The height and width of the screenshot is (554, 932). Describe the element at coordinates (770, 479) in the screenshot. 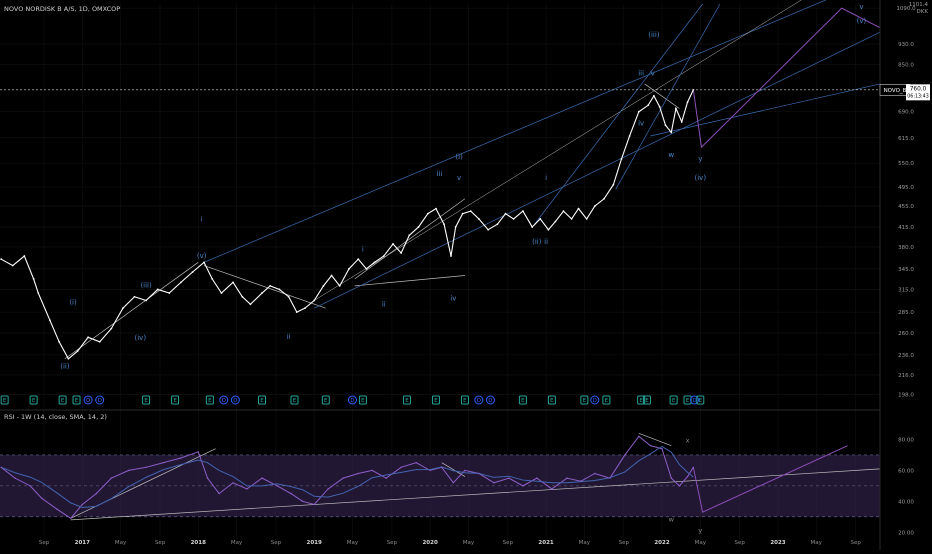

I see `rsi-forecast-path` at that location.